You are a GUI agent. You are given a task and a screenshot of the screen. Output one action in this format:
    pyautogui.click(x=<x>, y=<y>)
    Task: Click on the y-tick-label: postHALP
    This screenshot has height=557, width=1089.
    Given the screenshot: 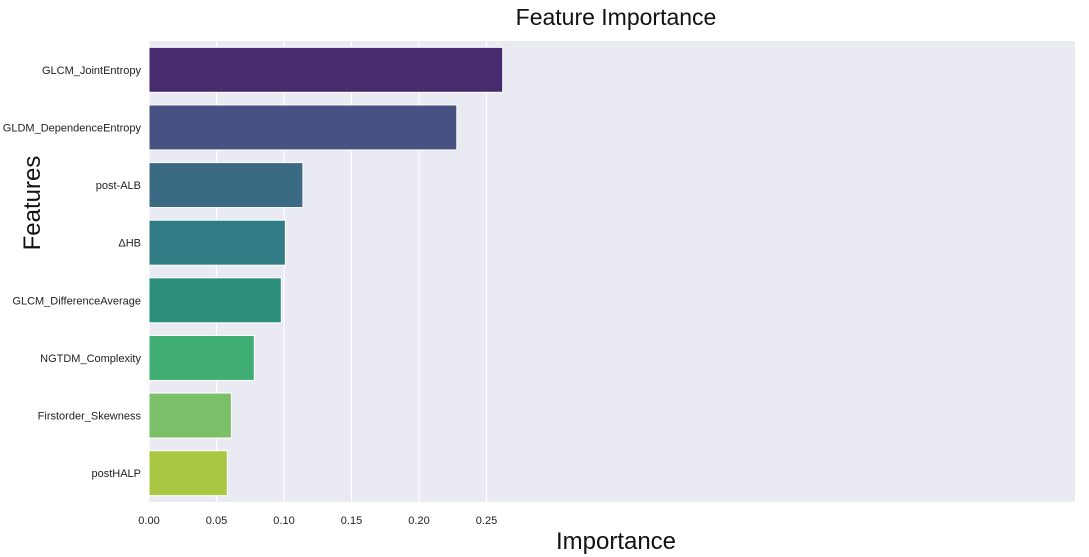 What is the action you would take?
    pyautogui.click(x=116, y=474)
    